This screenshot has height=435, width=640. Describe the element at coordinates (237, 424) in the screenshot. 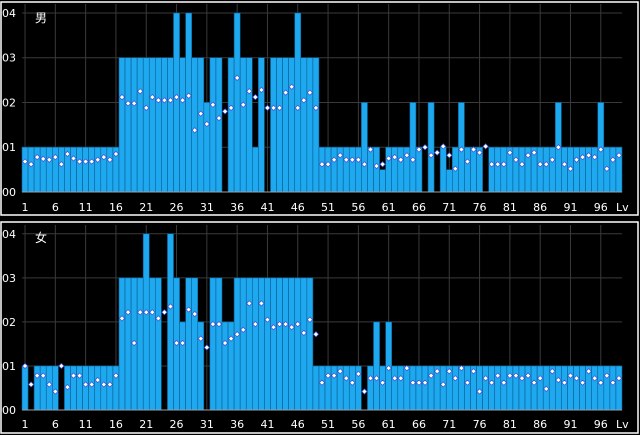

I see `x-tick-label: 36` at that location.